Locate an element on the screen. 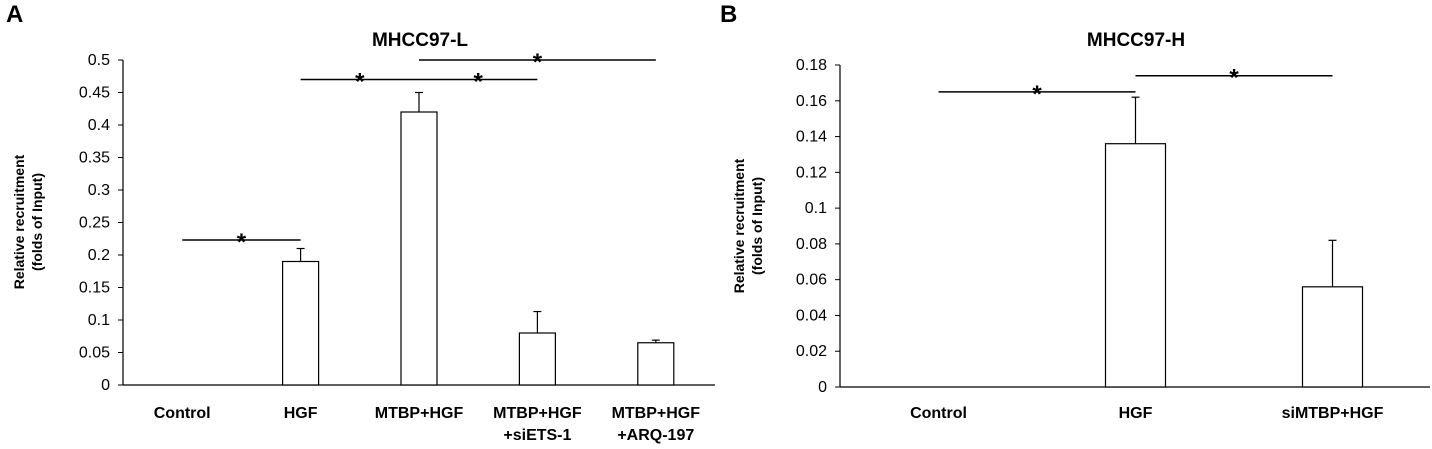 The width and height of the screenshot is (1432, 449). y-tick-label: 0.45 is located at coordinates (94, 93).